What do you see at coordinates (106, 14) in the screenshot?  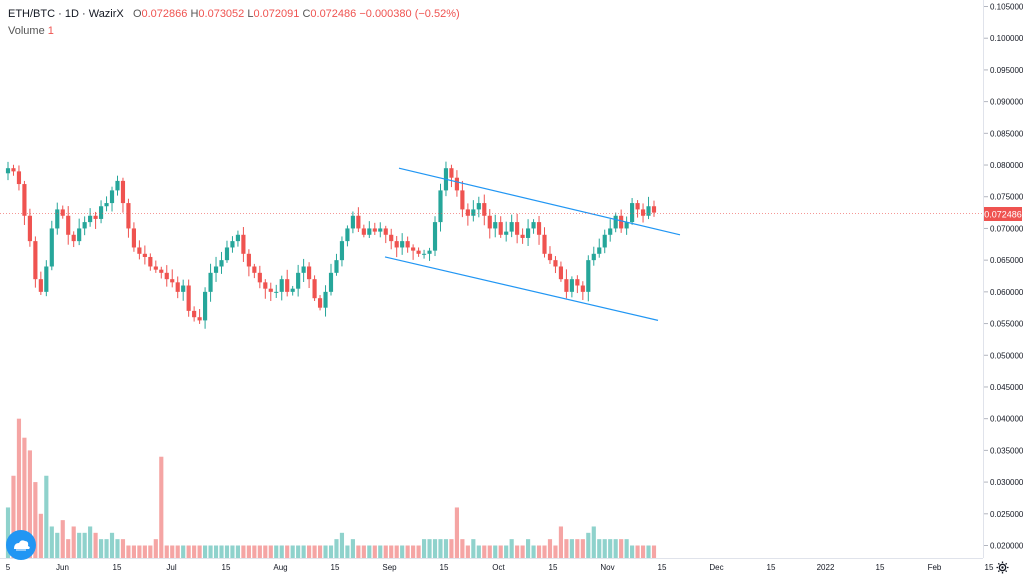 I see `exchange: WazirX` at bounding box center [106, 14].